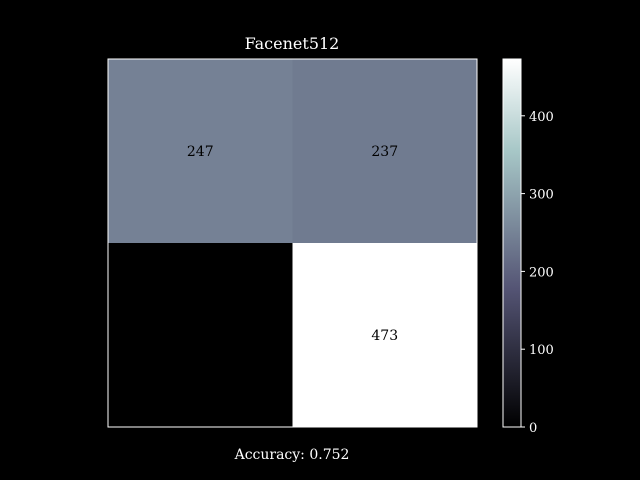  What do you see at coordinates (533, 428) in the screenshot?
I see `colorbar-tick-label: 0` at bounding box center [533, 428].